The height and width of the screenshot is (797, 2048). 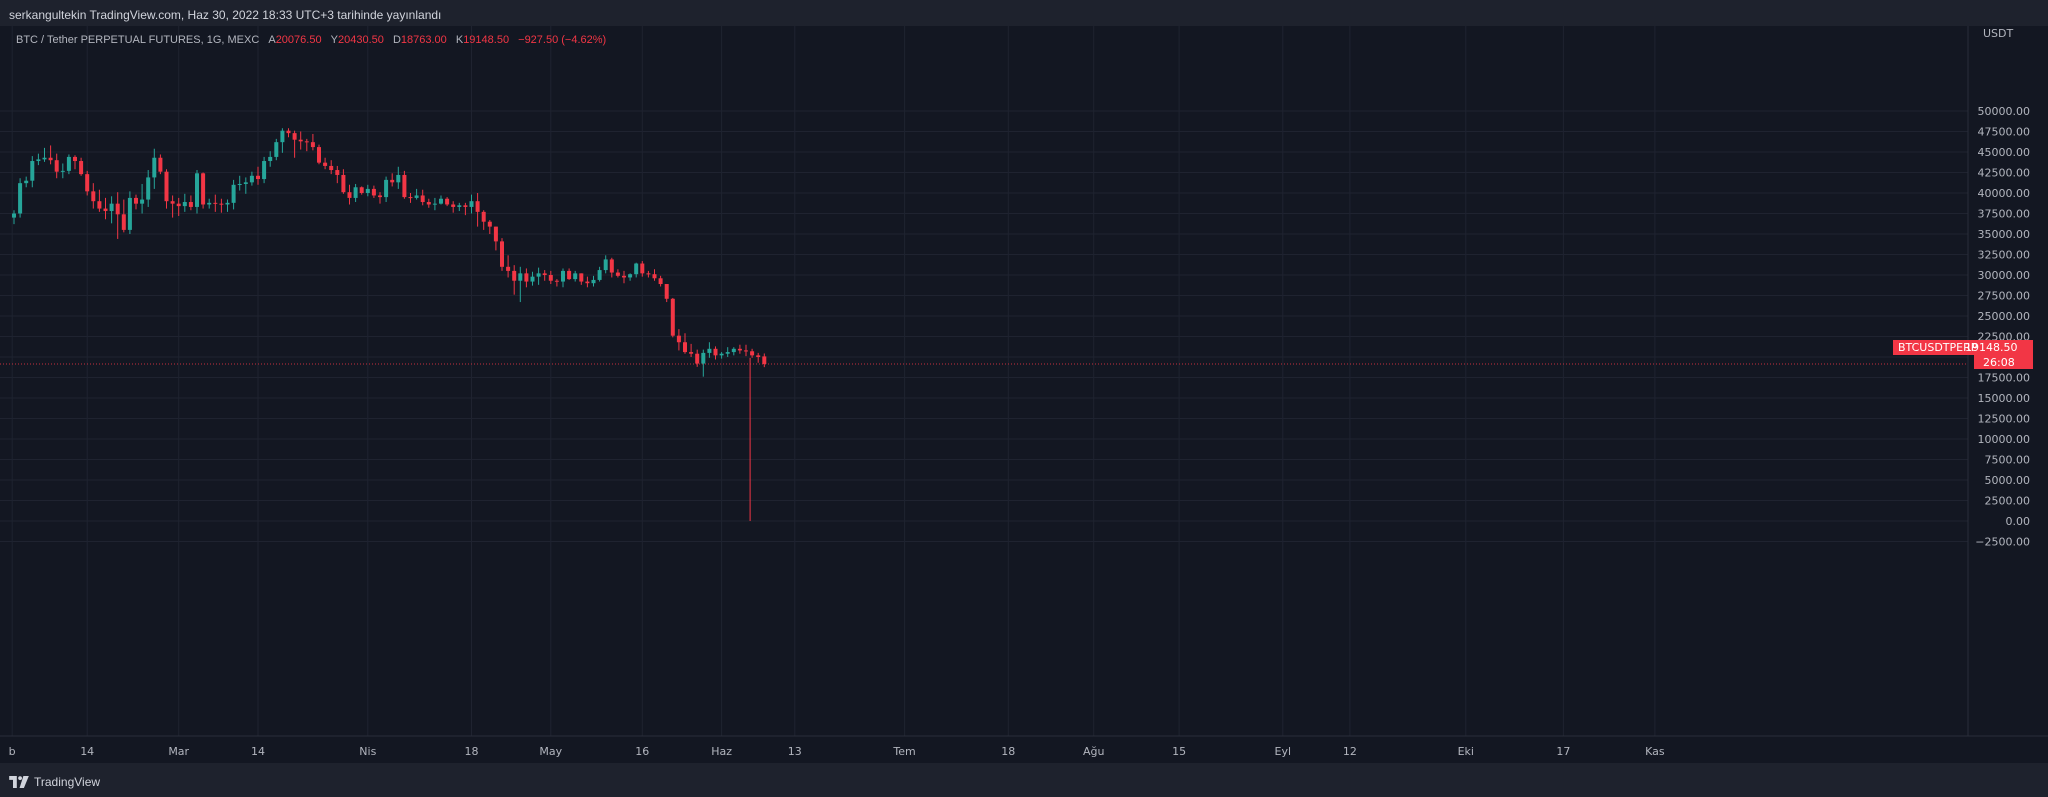 I want to click on x-tick-label: 18, so click(x=472, y=751).